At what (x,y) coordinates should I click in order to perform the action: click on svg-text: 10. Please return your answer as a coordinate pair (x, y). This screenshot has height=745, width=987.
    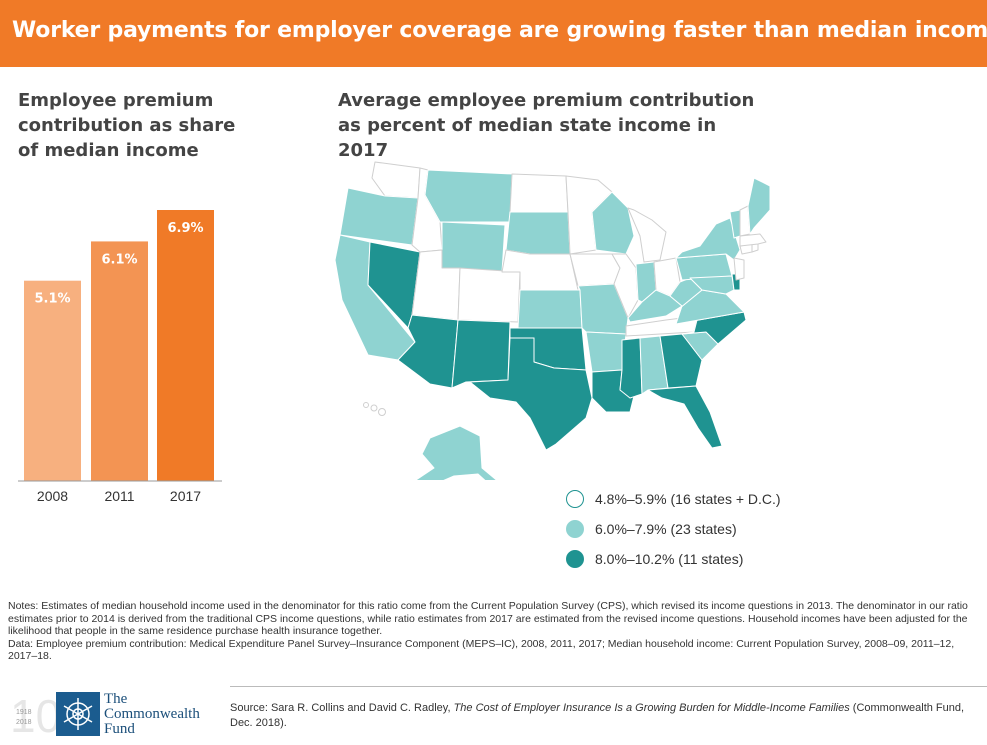
    Looking at the image, I should click on (33, 714).